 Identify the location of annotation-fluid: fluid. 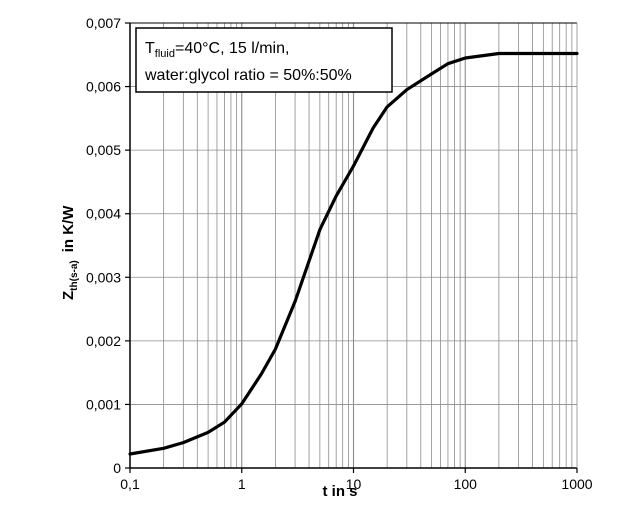
(165, 54).